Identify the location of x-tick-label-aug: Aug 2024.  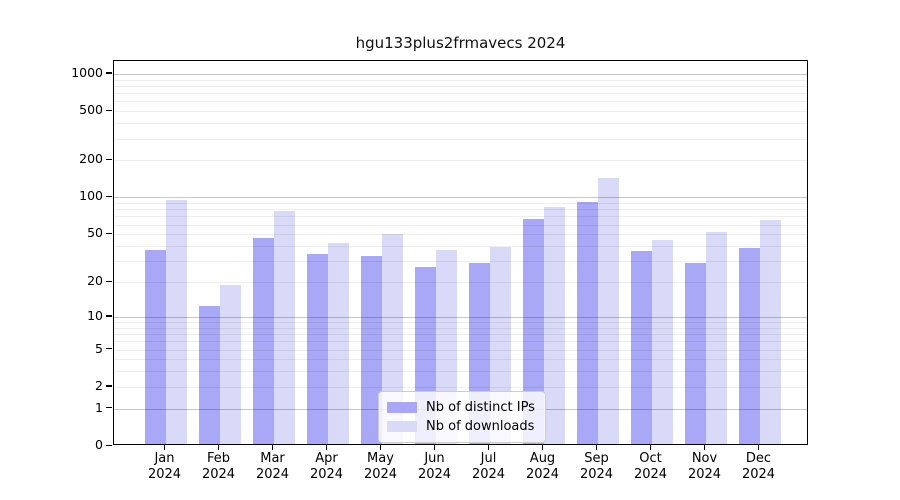
(542, 466).